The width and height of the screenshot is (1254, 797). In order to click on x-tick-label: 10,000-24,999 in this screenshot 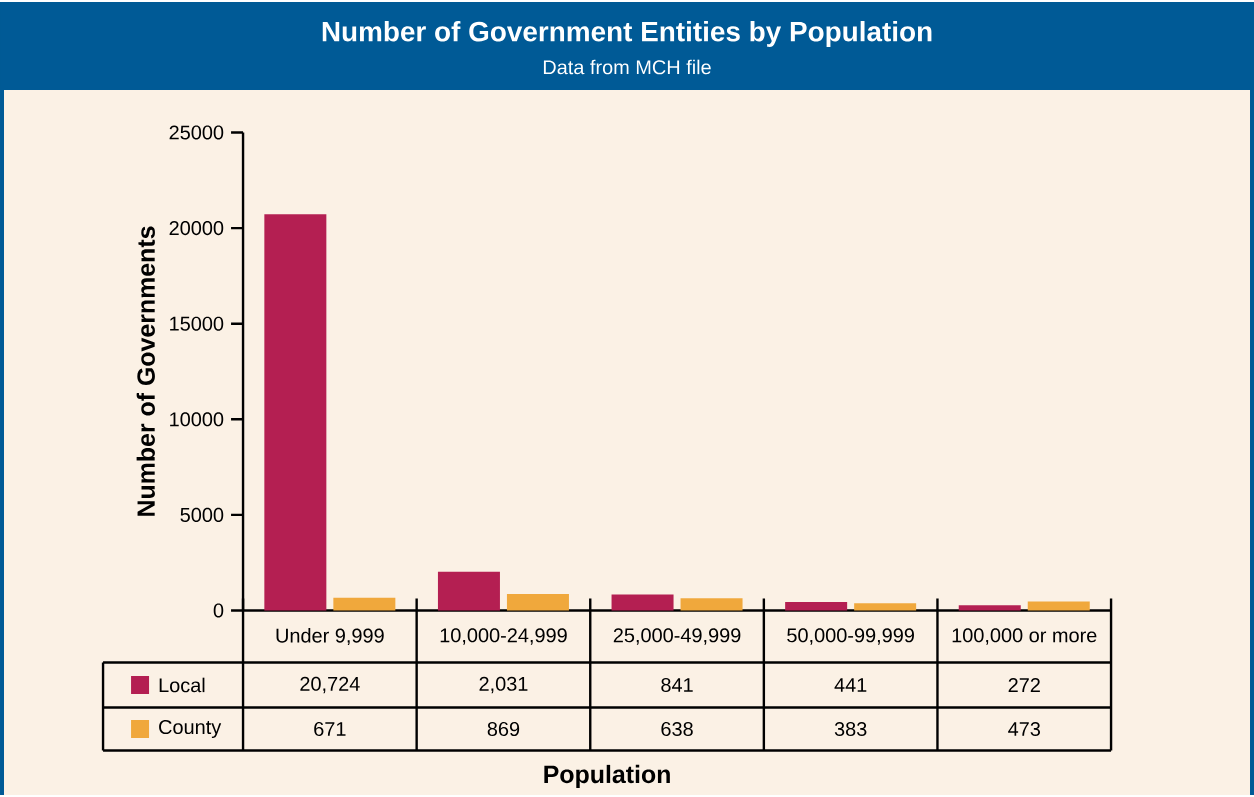, I will do `click(503, 636)`.